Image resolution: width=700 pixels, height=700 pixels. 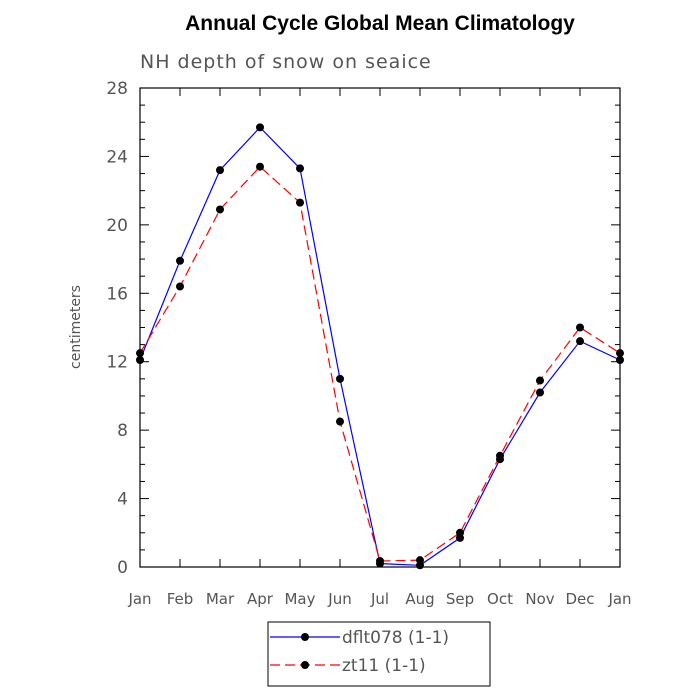 What do you see at coordinates (339, 599) in the screenshot?
I see `x-tick-label: Jun` at bounding box center [339, 599].